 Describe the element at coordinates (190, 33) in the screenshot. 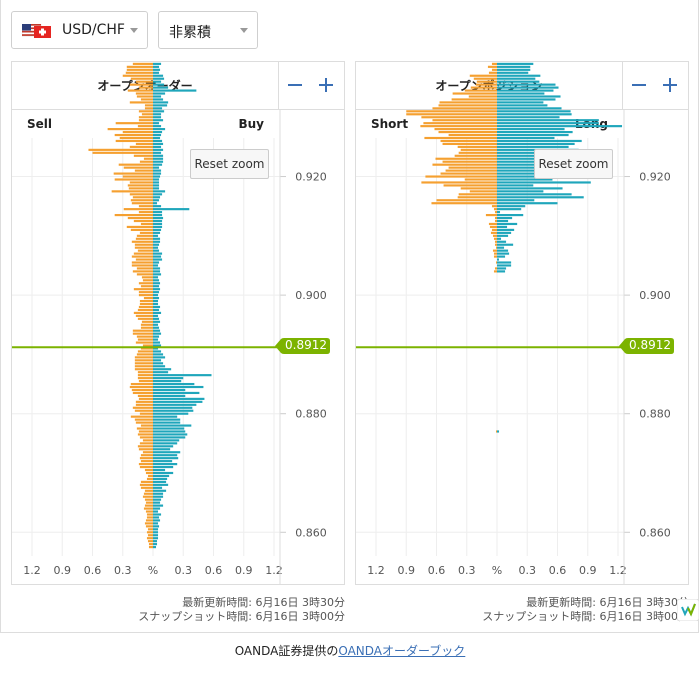

I see `mode-label: 非累積` at that location.